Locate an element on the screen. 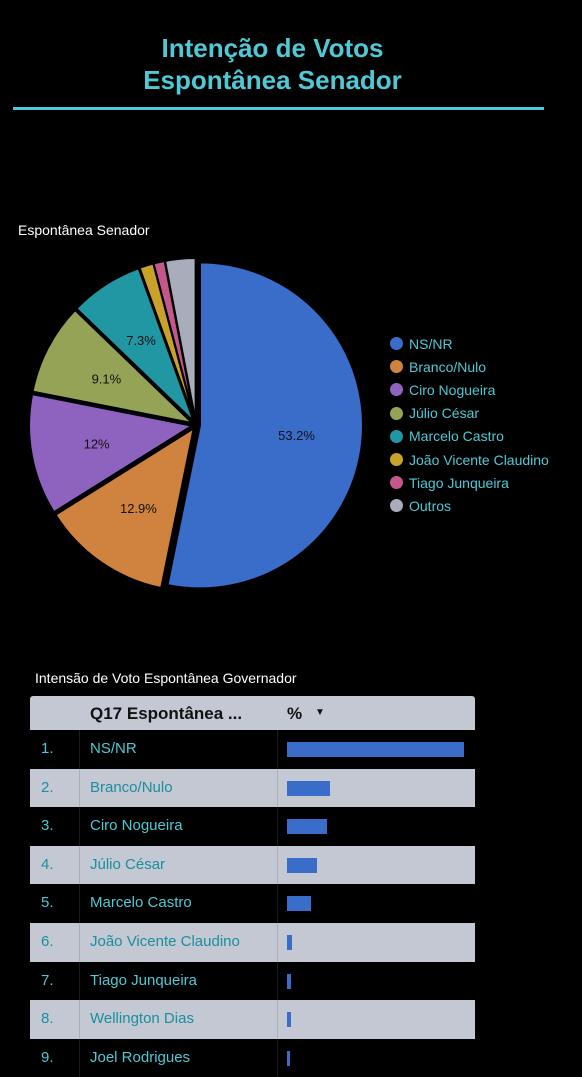  legend-item: João Vicente Claudino is located at coordinates (469, 459).